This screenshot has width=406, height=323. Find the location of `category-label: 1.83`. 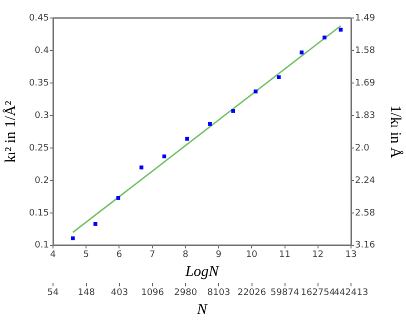

category-label: 1.83 is located at coordinates (365, 115).